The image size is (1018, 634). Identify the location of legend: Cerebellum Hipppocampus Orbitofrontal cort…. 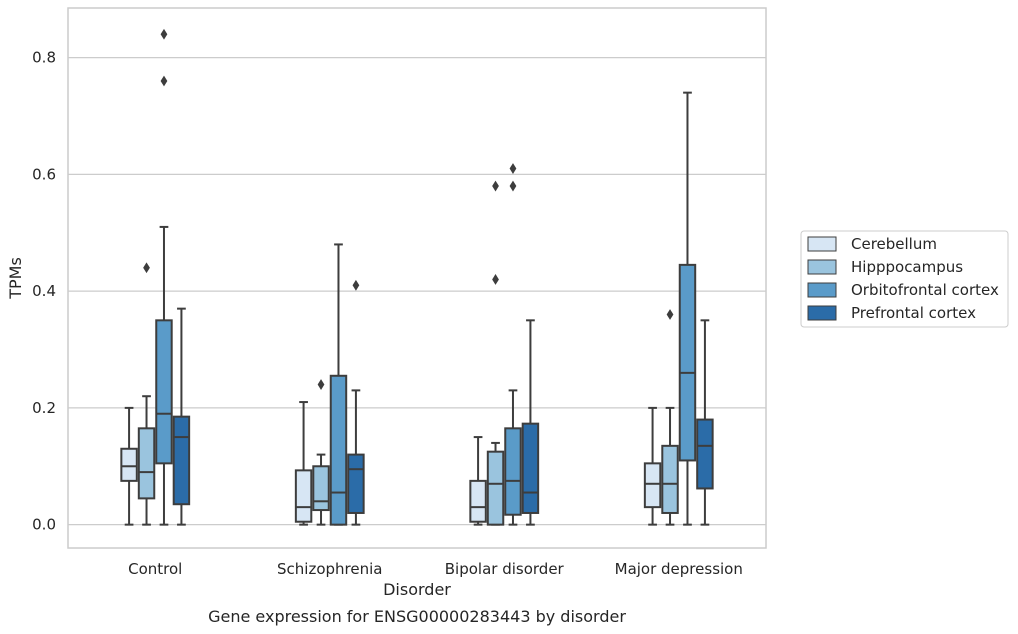
(904, 279).